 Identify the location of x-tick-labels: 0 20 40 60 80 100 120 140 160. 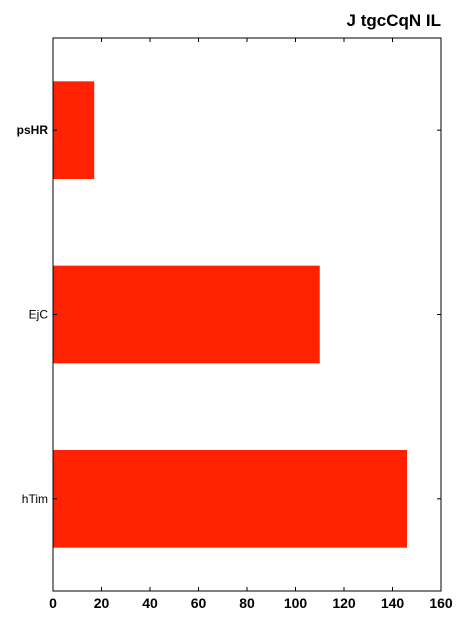
(251, 603).